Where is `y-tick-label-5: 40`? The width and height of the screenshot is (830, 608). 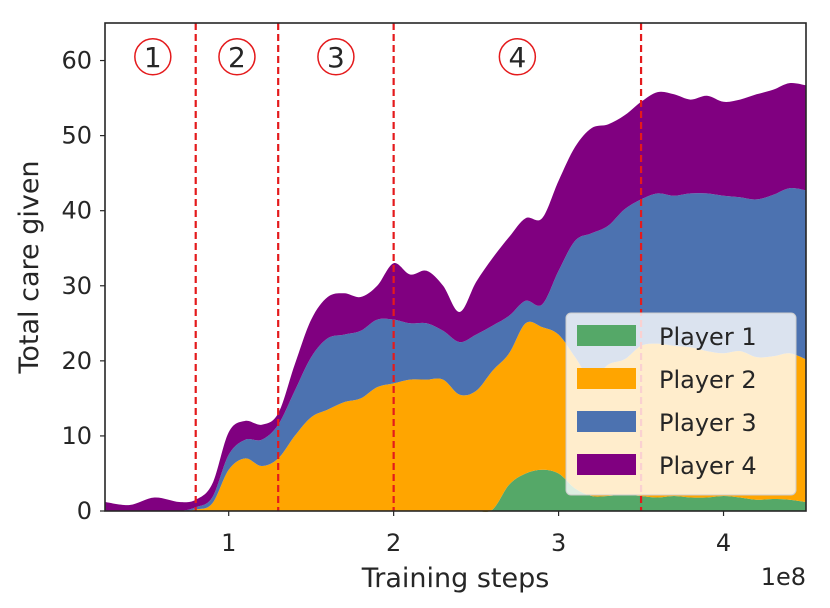
y-tick-label-5: 40 is located at coordinates (76, 211).